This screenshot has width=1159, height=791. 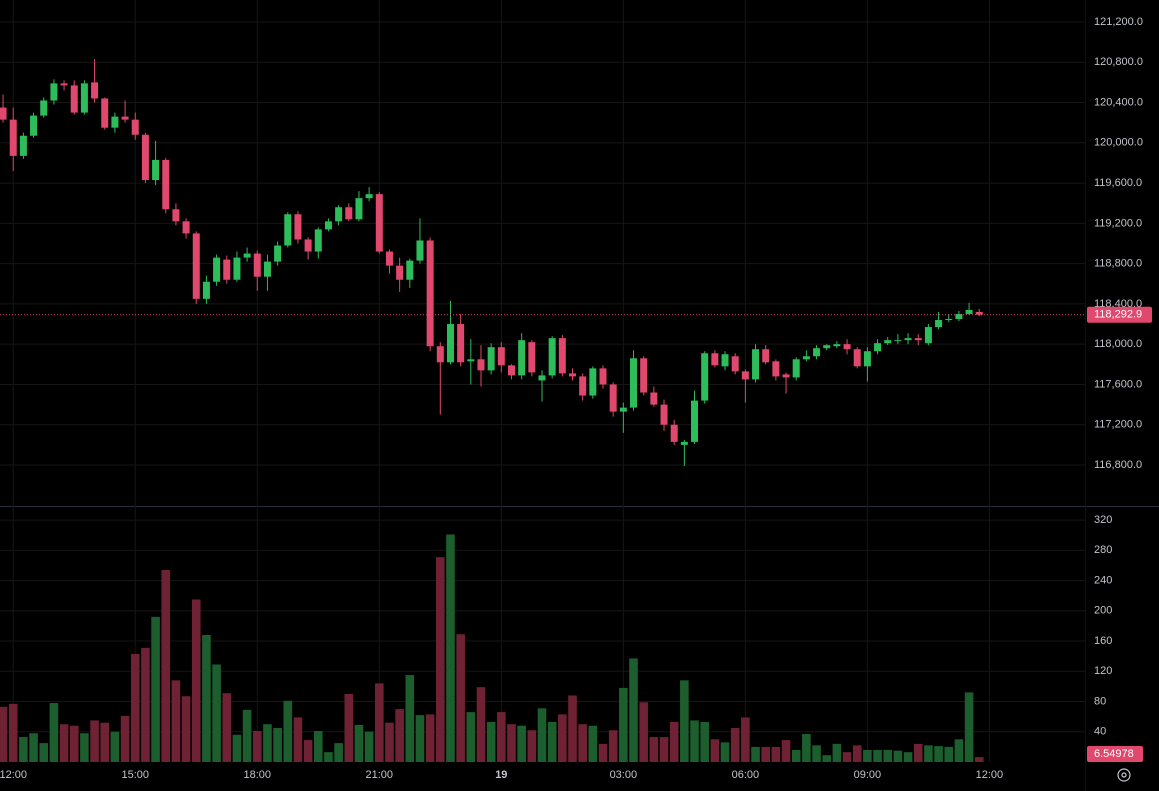 I want to click on x-tick-label: 15:00, so click(x=135, y=775).